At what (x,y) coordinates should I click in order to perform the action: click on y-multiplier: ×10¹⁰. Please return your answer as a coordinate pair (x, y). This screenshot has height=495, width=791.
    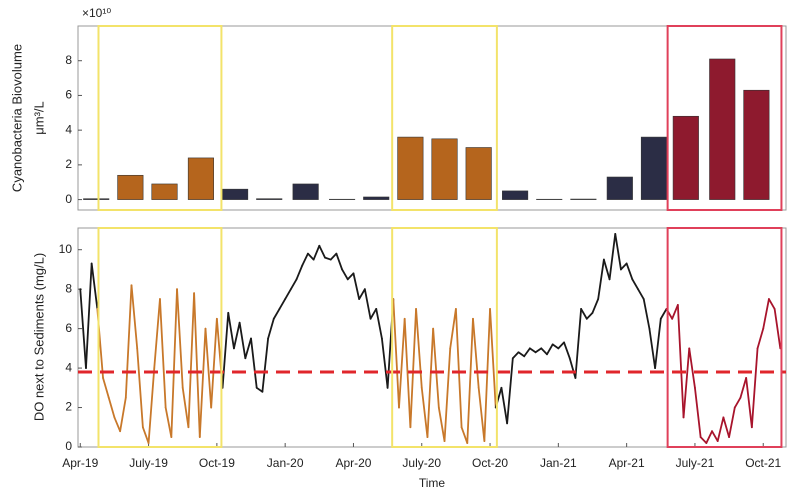
    Looking at the image, I should click on (96, 13).